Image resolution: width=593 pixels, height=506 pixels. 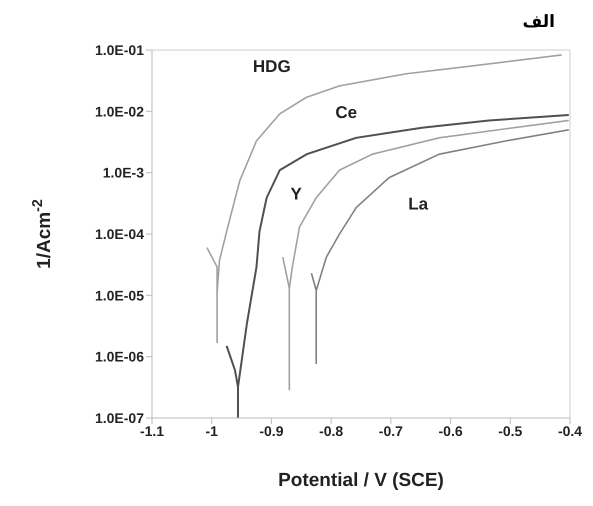 I want to click on x-tick-label: -0.9, so click(x=271, y=430).